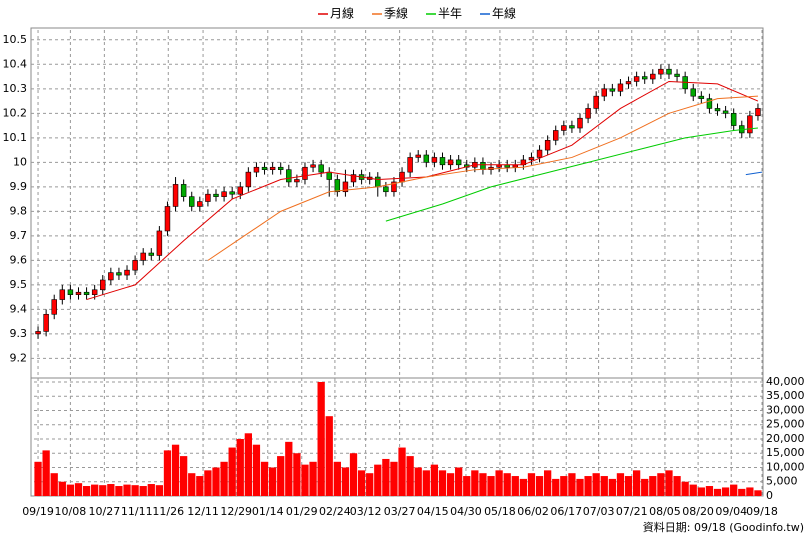  I want to click on y-tick-label: 9.8, so click(19, 210).